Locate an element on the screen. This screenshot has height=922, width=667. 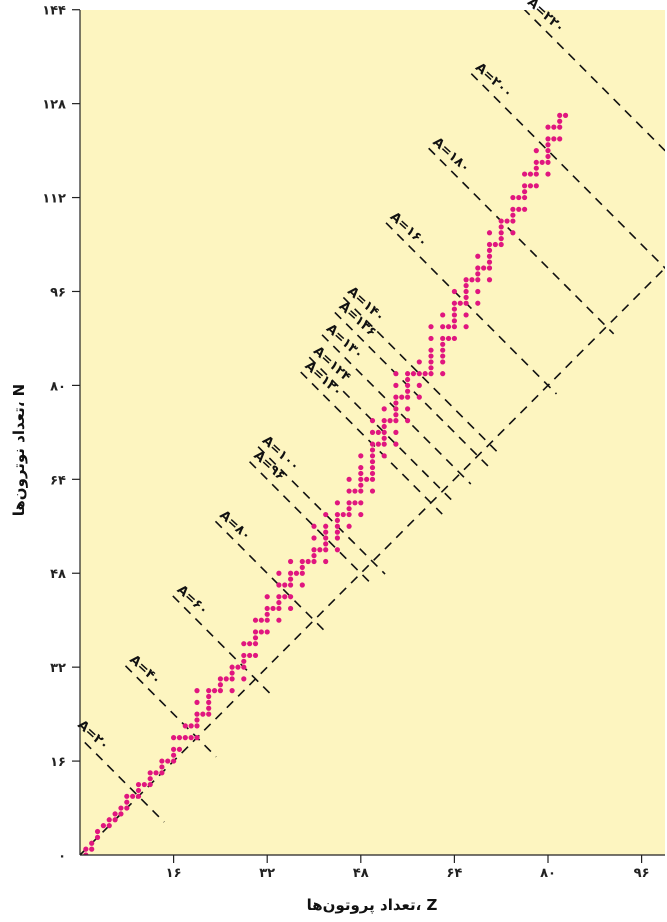
y-tick-label: ۱۲۸ is located at coordinates (54, 105).